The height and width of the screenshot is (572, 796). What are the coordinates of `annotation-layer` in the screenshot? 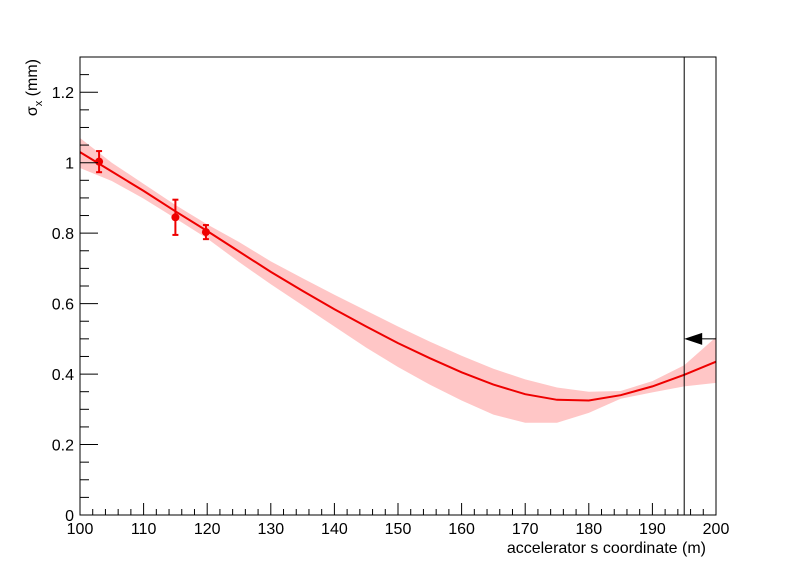 It's located at (699, 286).